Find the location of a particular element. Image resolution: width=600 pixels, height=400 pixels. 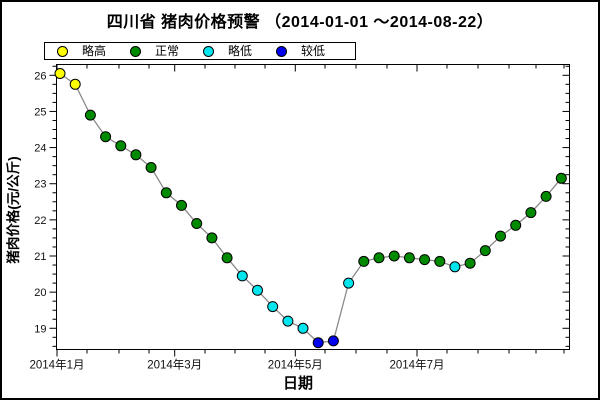

x-tick-label: 2014年7月 is located at coordinates (417, 365).